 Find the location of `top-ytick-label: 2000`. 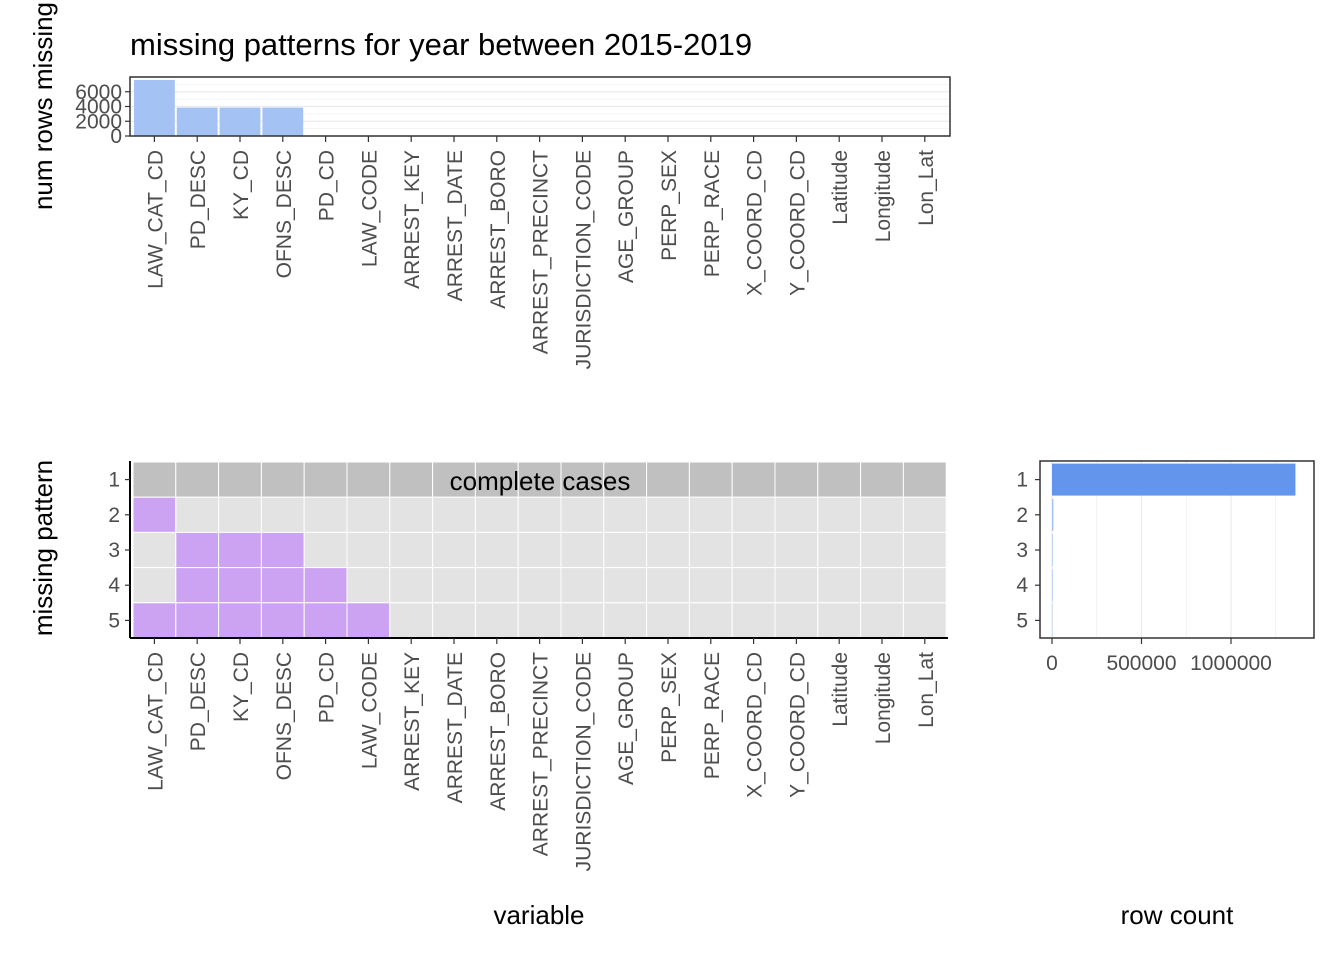

top-ytick-label: 2000 is located at coordinates (98, 121).